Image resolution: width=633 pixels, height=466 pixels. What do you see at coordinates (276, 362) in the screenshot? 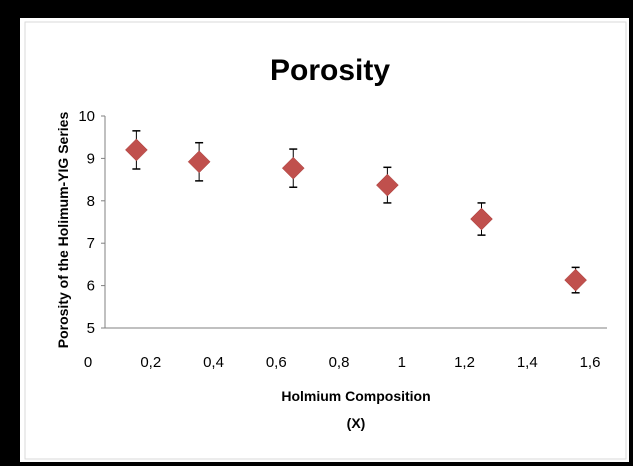
I see `x-tick-label: 0,6` at bounding box center [276, 362].